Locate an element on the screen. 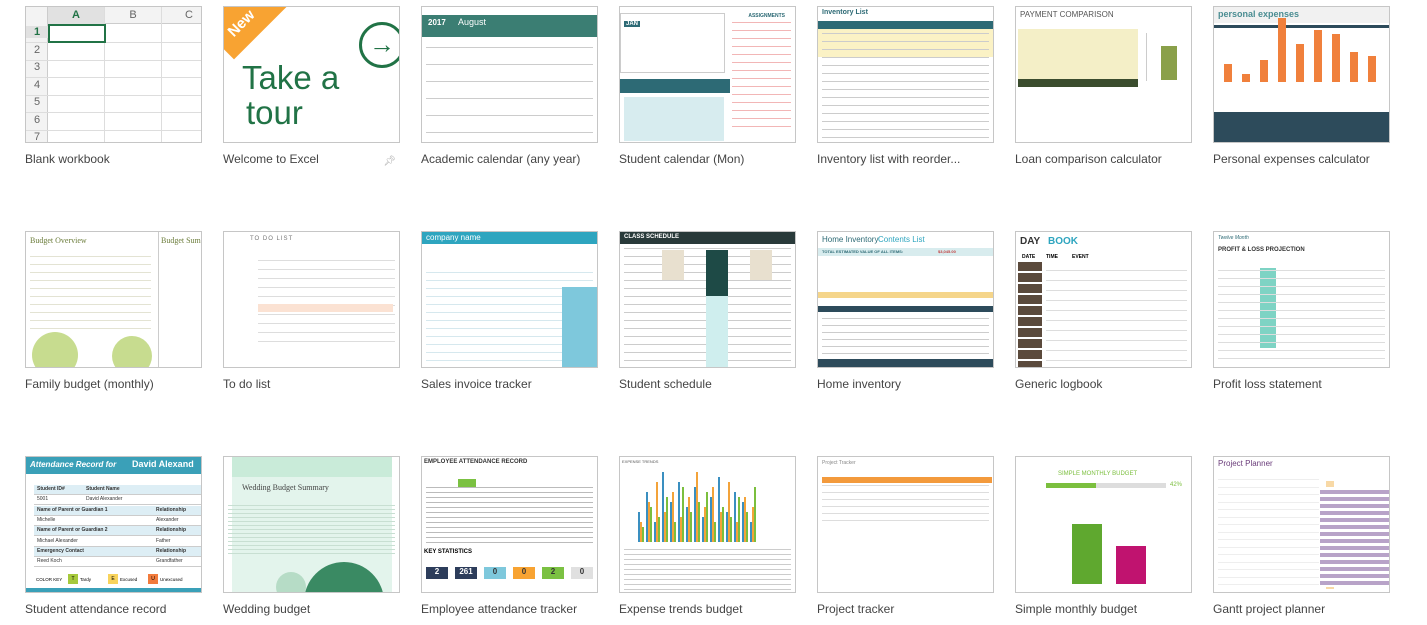  template-tile: Project Planner Gantt project planner is located at coordinates (1301, 536).